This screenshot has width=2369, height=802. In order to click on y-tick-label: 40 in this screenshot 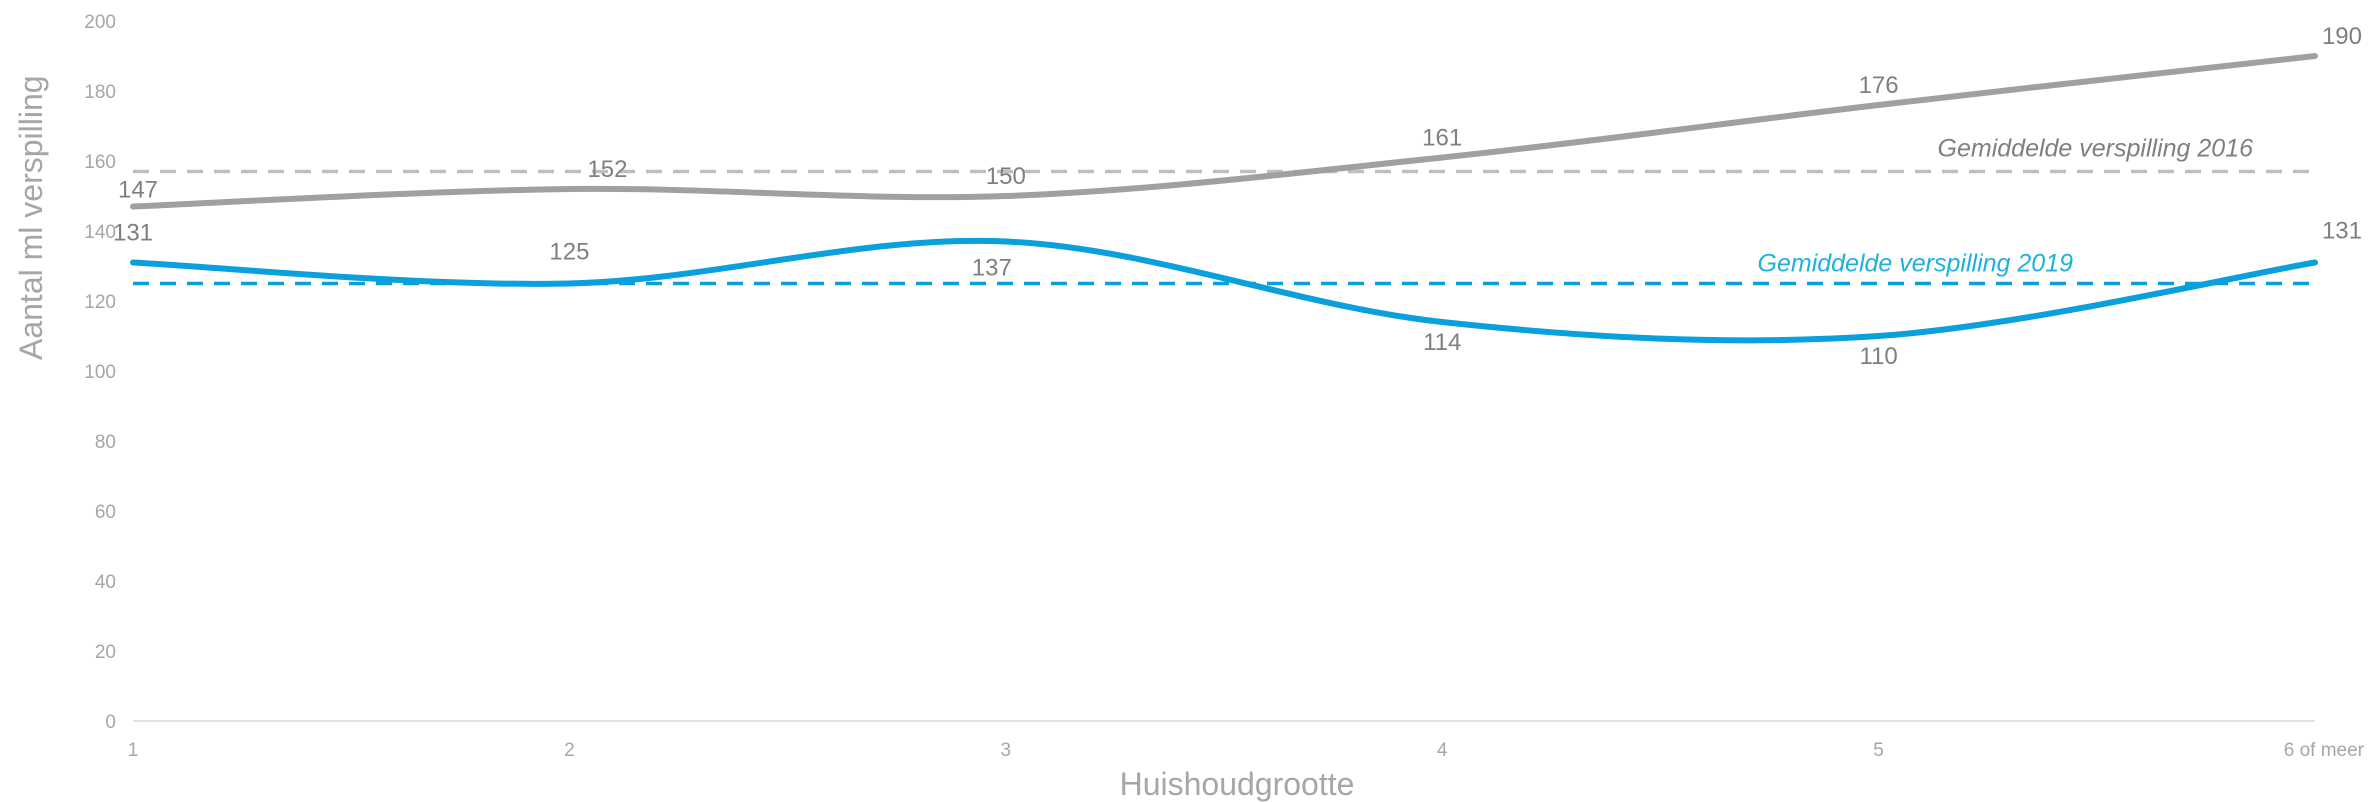, I will do `click(105, 582)`.